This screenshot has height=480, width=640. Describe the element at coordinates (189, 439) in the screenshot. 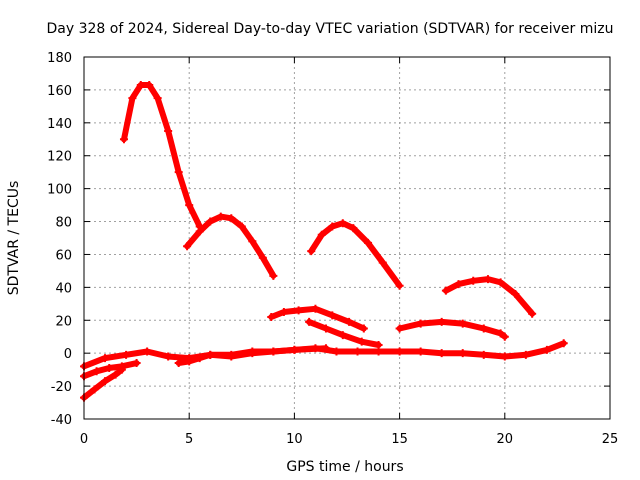

I see `x-tick-label: 5` at that location.